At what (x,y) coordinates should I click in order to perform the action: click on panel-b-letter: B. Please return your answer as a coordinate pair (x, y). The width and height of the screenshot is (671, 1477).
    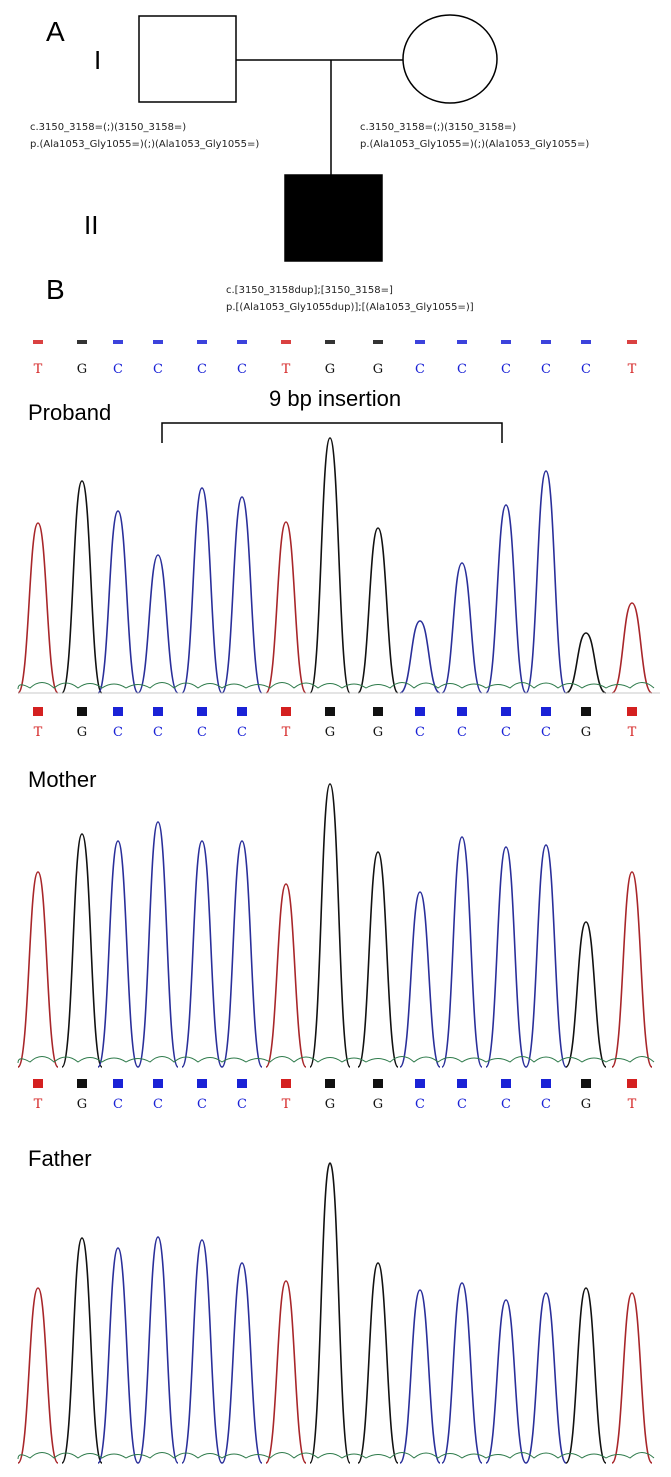
    Looking at the image, I should click on (55, 289).